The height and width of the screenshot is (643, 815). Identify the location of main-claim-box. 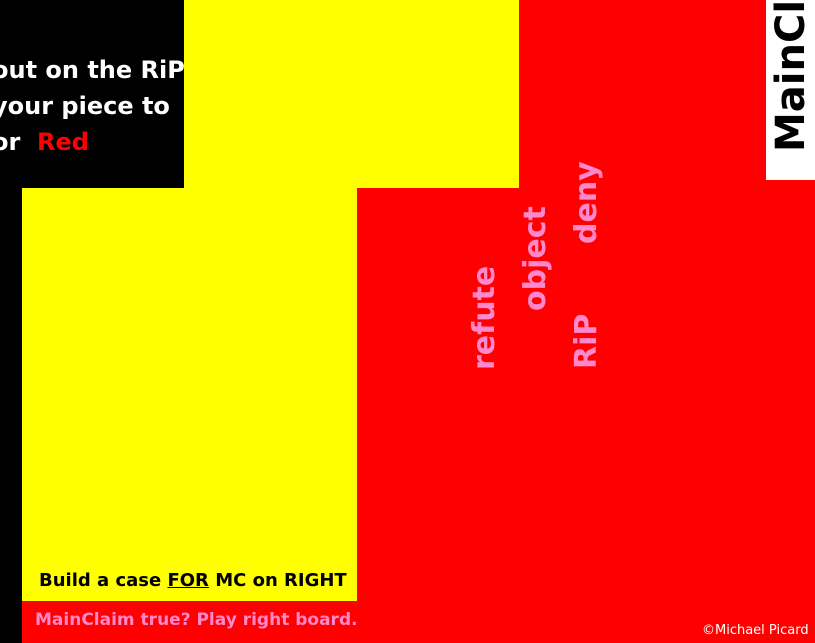
(790, 90).